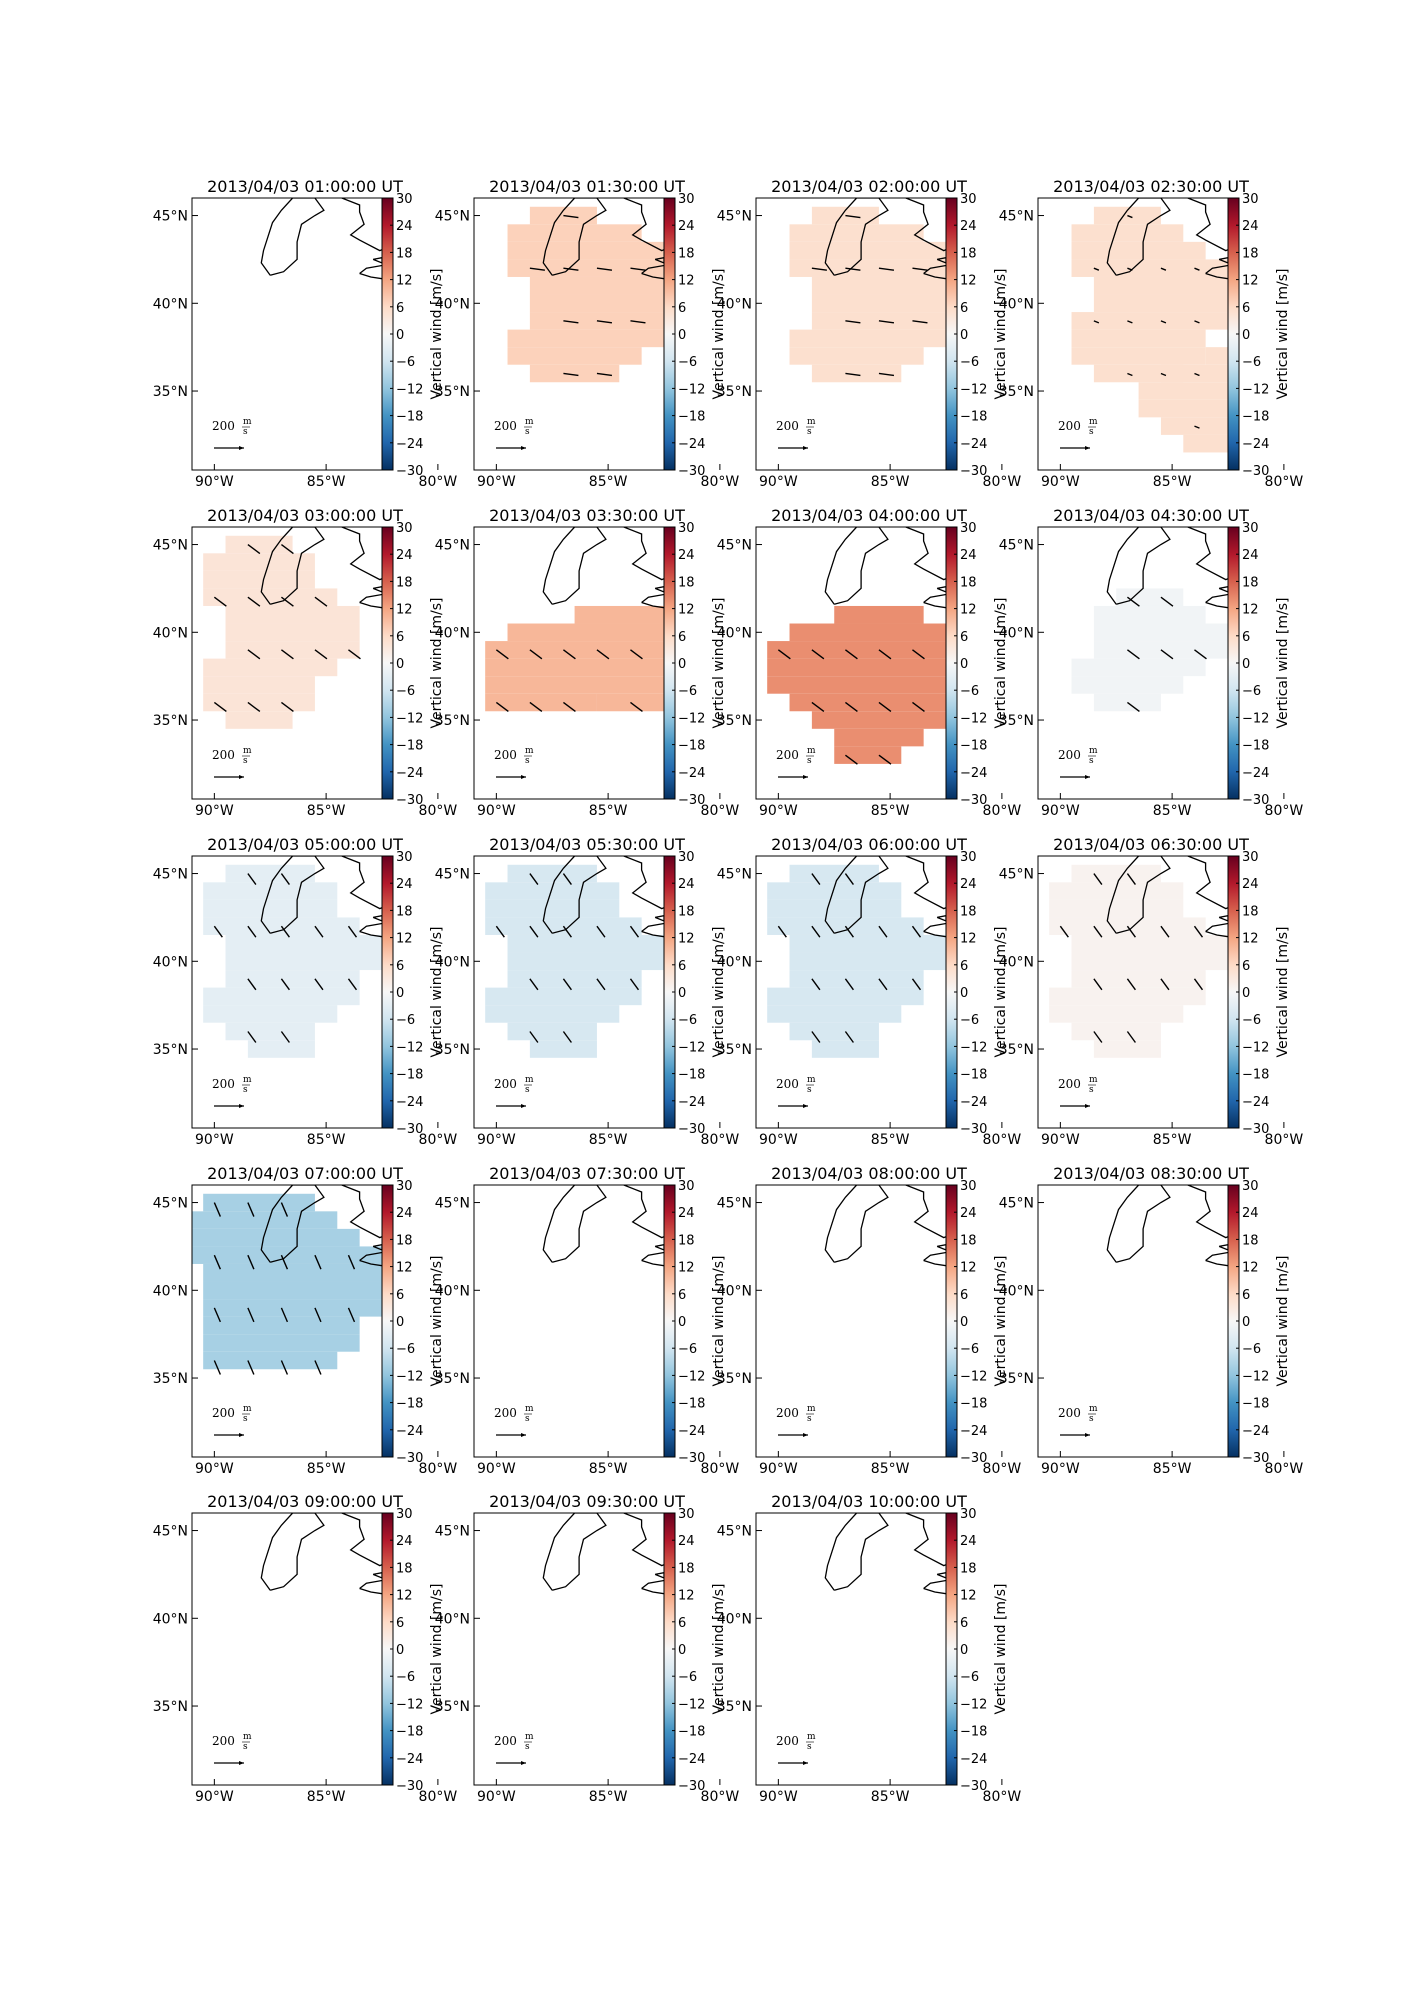  Describe the element at coordinates (377, 589) in the screenshot. I see `coastline-stClair` at that location.